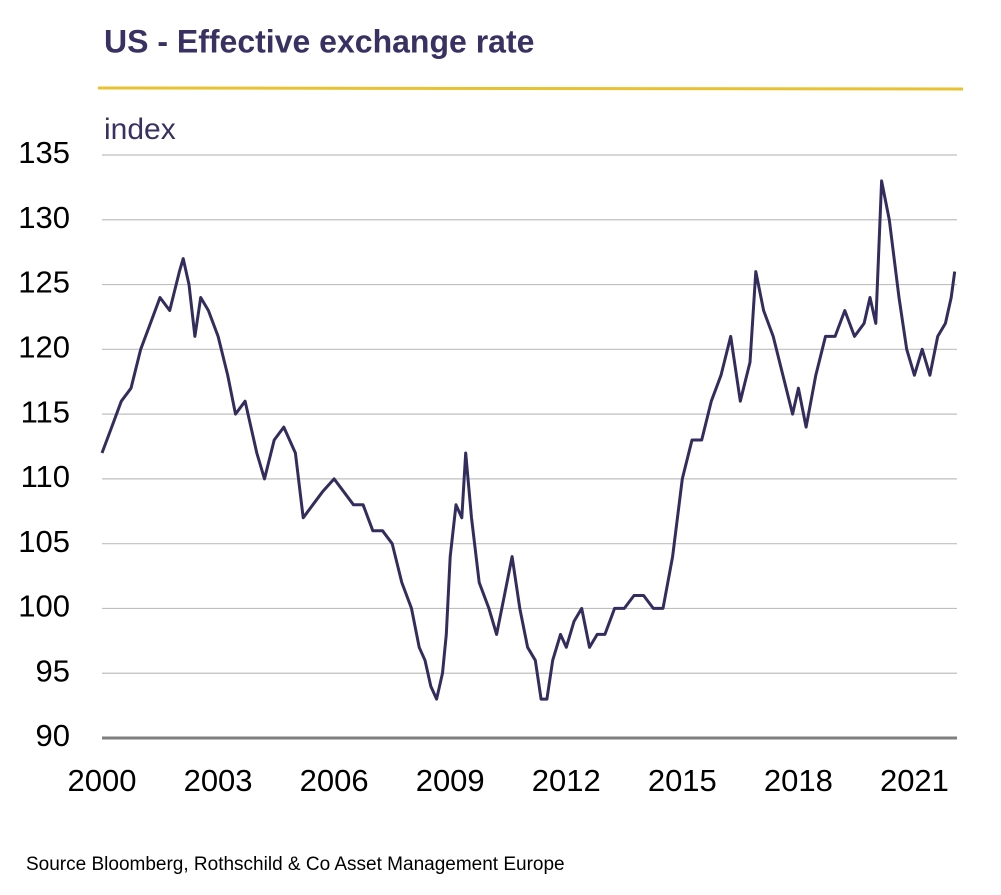 The image size is (1001, 895). Describe the element at coordinates (44, 347) in the screenshot. I see `y-tick-label: 120` at that location.